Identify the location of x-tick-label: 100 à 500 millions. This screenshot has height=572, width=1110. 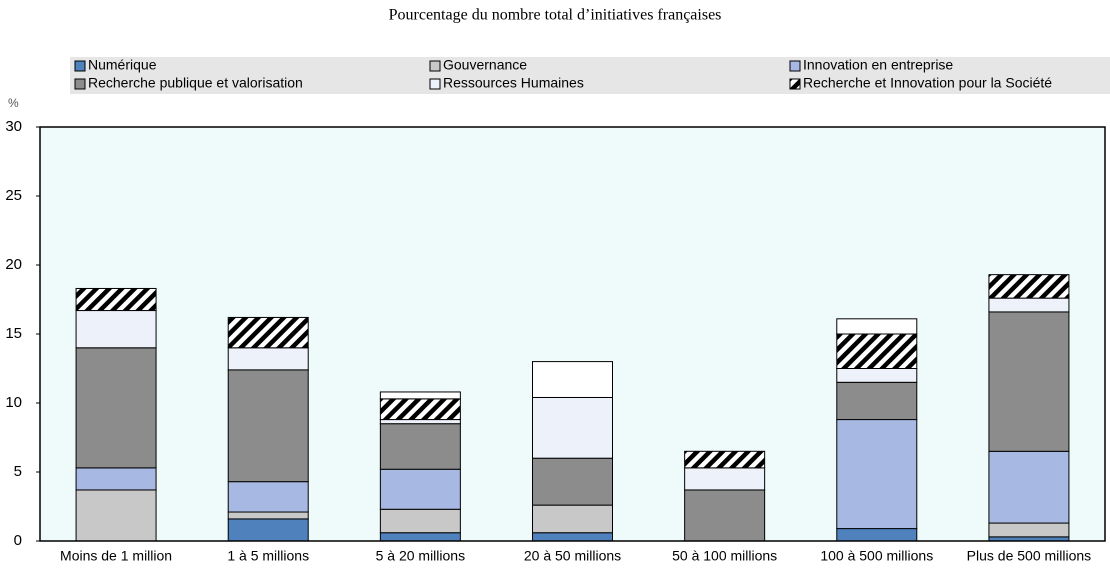
(876, 556).